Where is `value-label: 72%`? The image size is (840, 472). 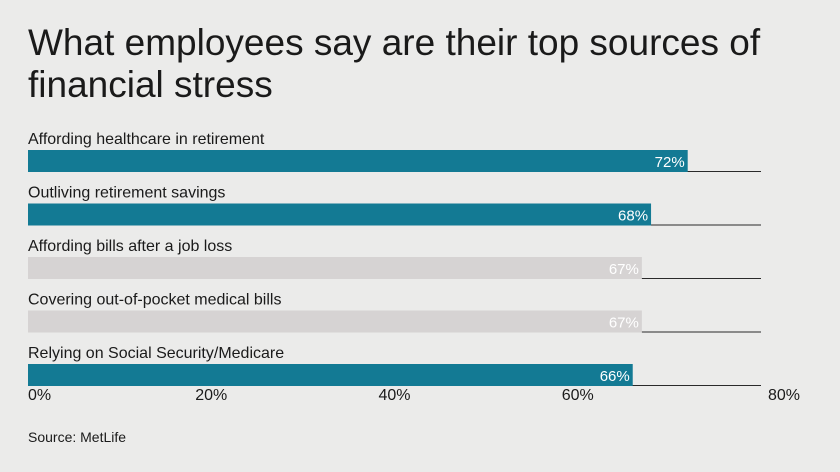
value-label: 72% is located at coordinates (670, 162).